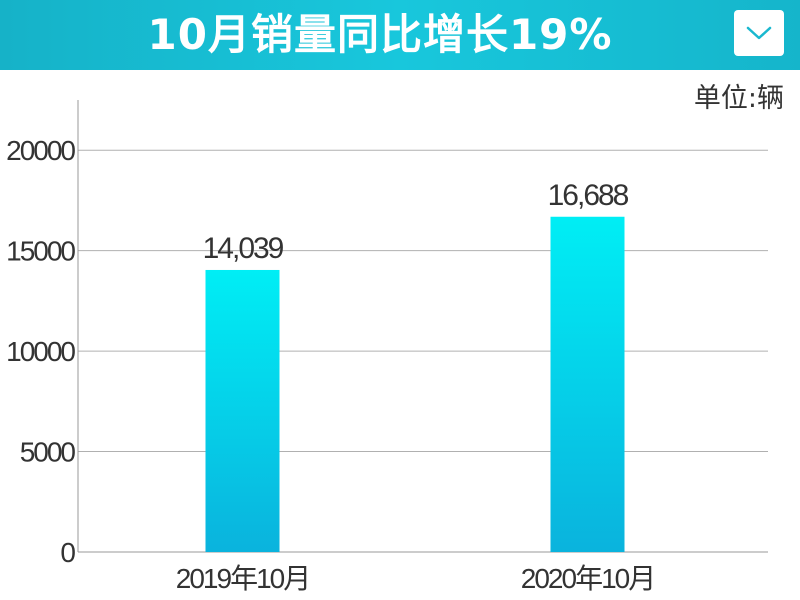 This screenshot has height=600, width=800. I want to click on x-tick-label: 2019年10月, so click(242, 578).